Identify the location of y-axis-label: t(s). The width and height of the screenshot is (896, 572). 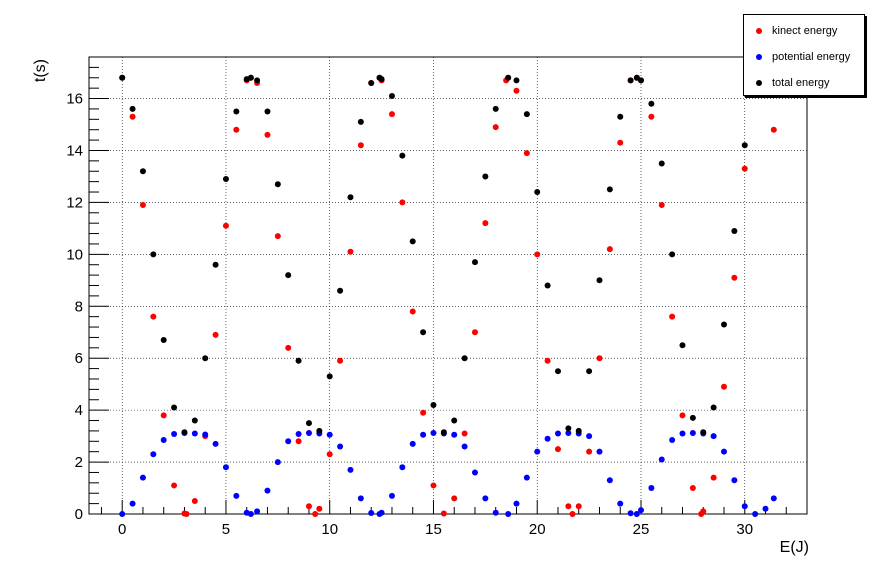
(40, 70).